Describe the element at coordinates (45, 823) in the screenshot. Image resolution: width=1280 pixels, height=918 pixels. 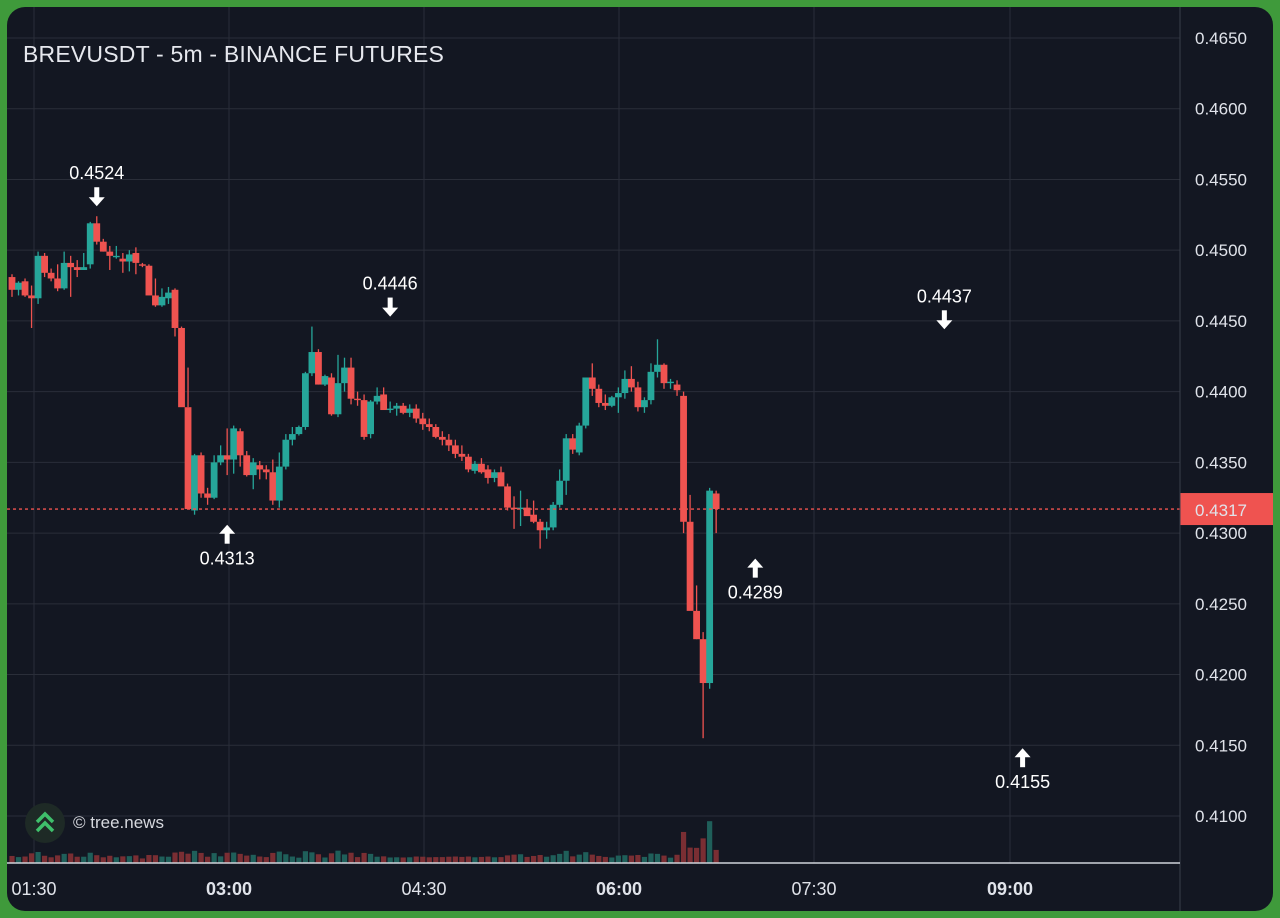
I see `tree-logo-icon` at that location.